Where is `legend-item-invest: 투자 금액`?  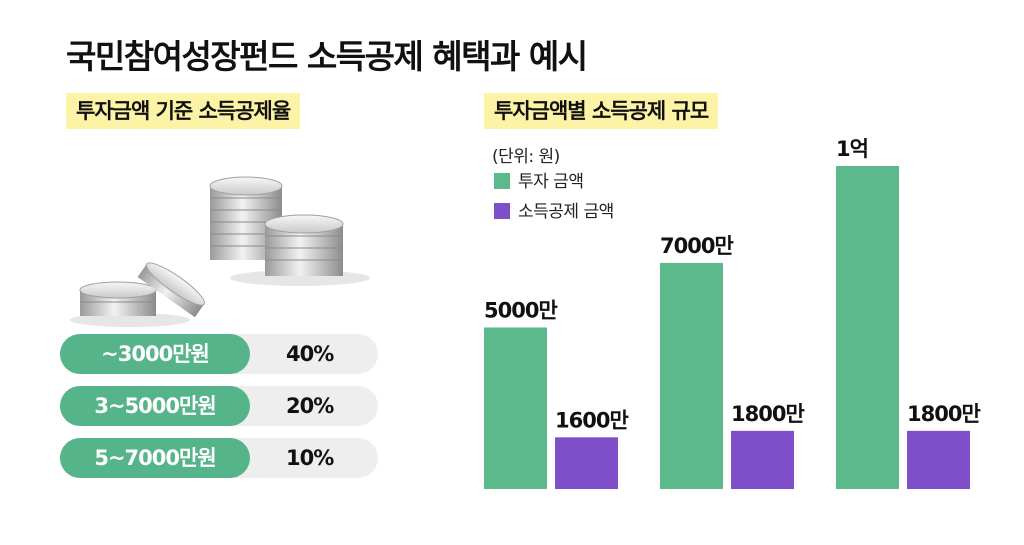 legend-item-invest: 투자 금액 is located at coordinates (539, 182).